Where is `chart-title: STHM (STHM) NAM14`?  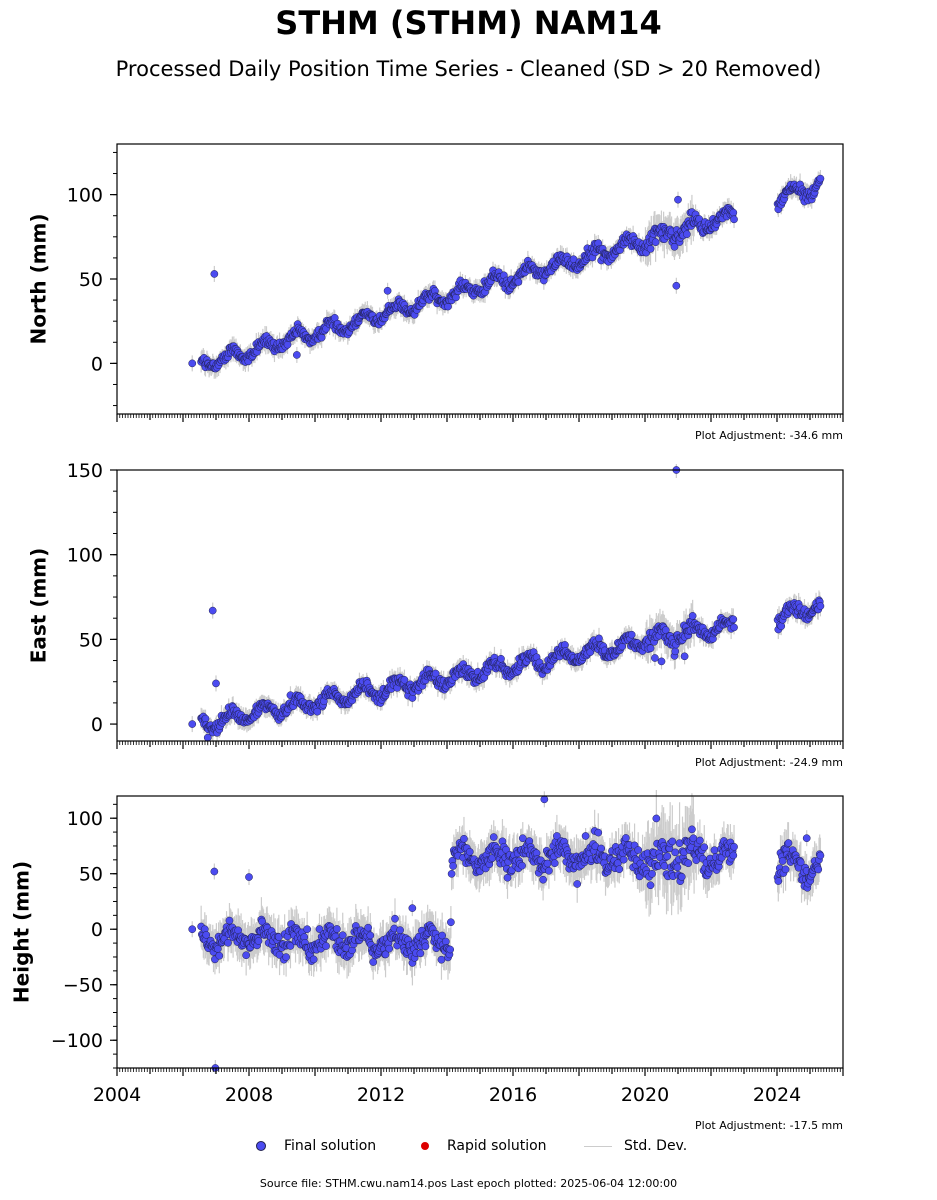
chart-title: STHM (STHM) NAM14 is located at coordinates (468, 23).